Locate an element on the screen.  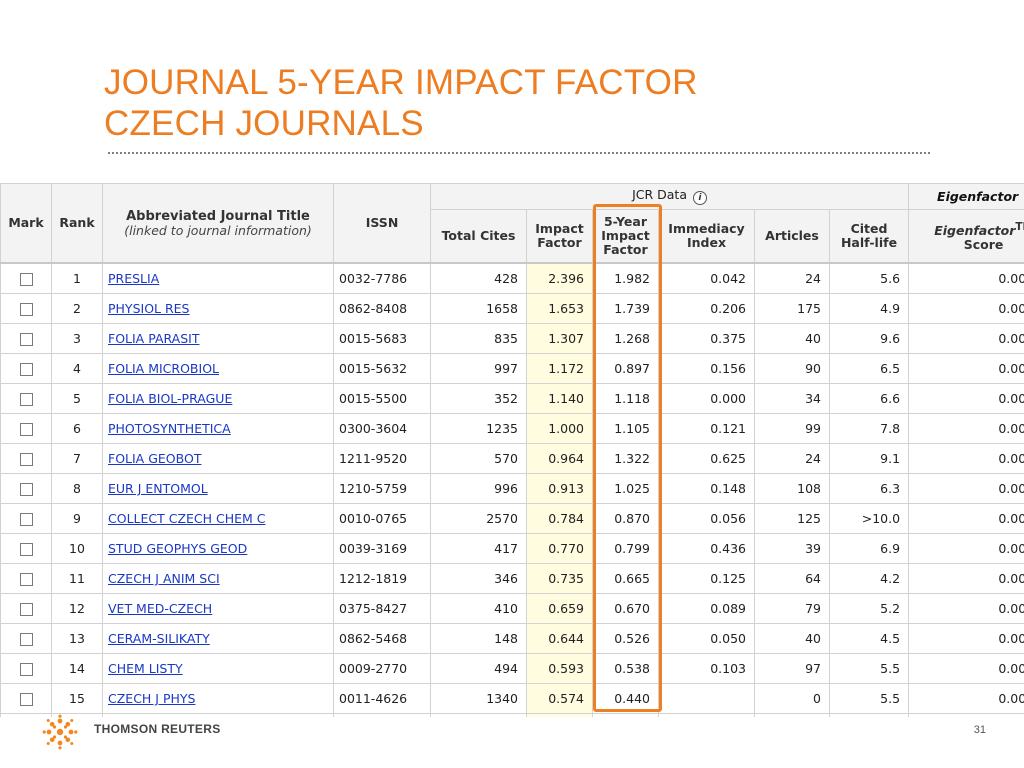
impact-factor-cell: 0.735 is located at coordinates (559, 578).